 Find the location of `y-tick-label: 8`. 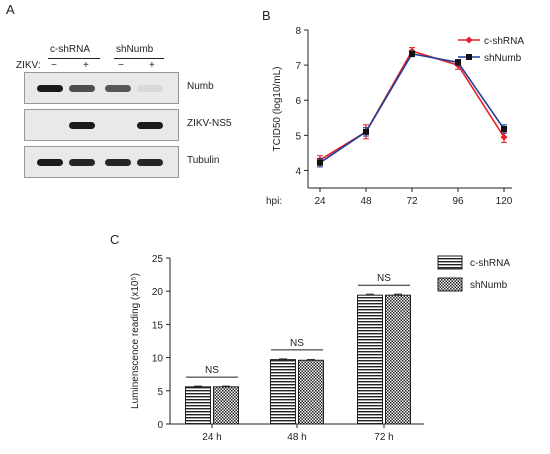

y-tick-label: 8 is located at coordinates (298, 31).